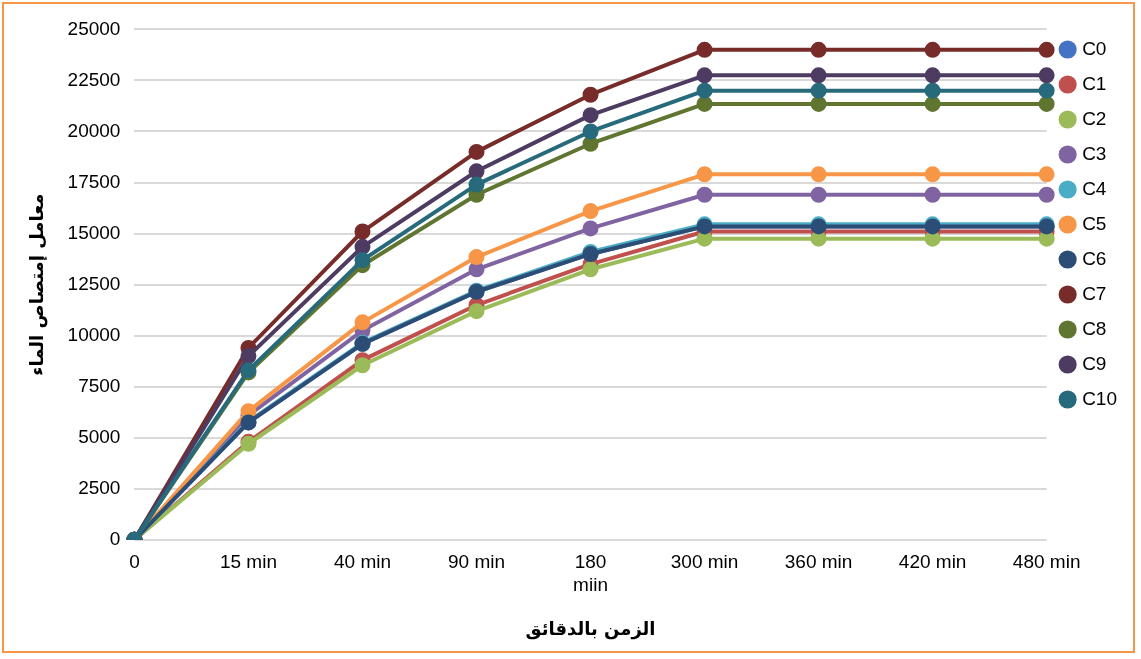  I want to click on legend-label: C1, so click(1094, 83).